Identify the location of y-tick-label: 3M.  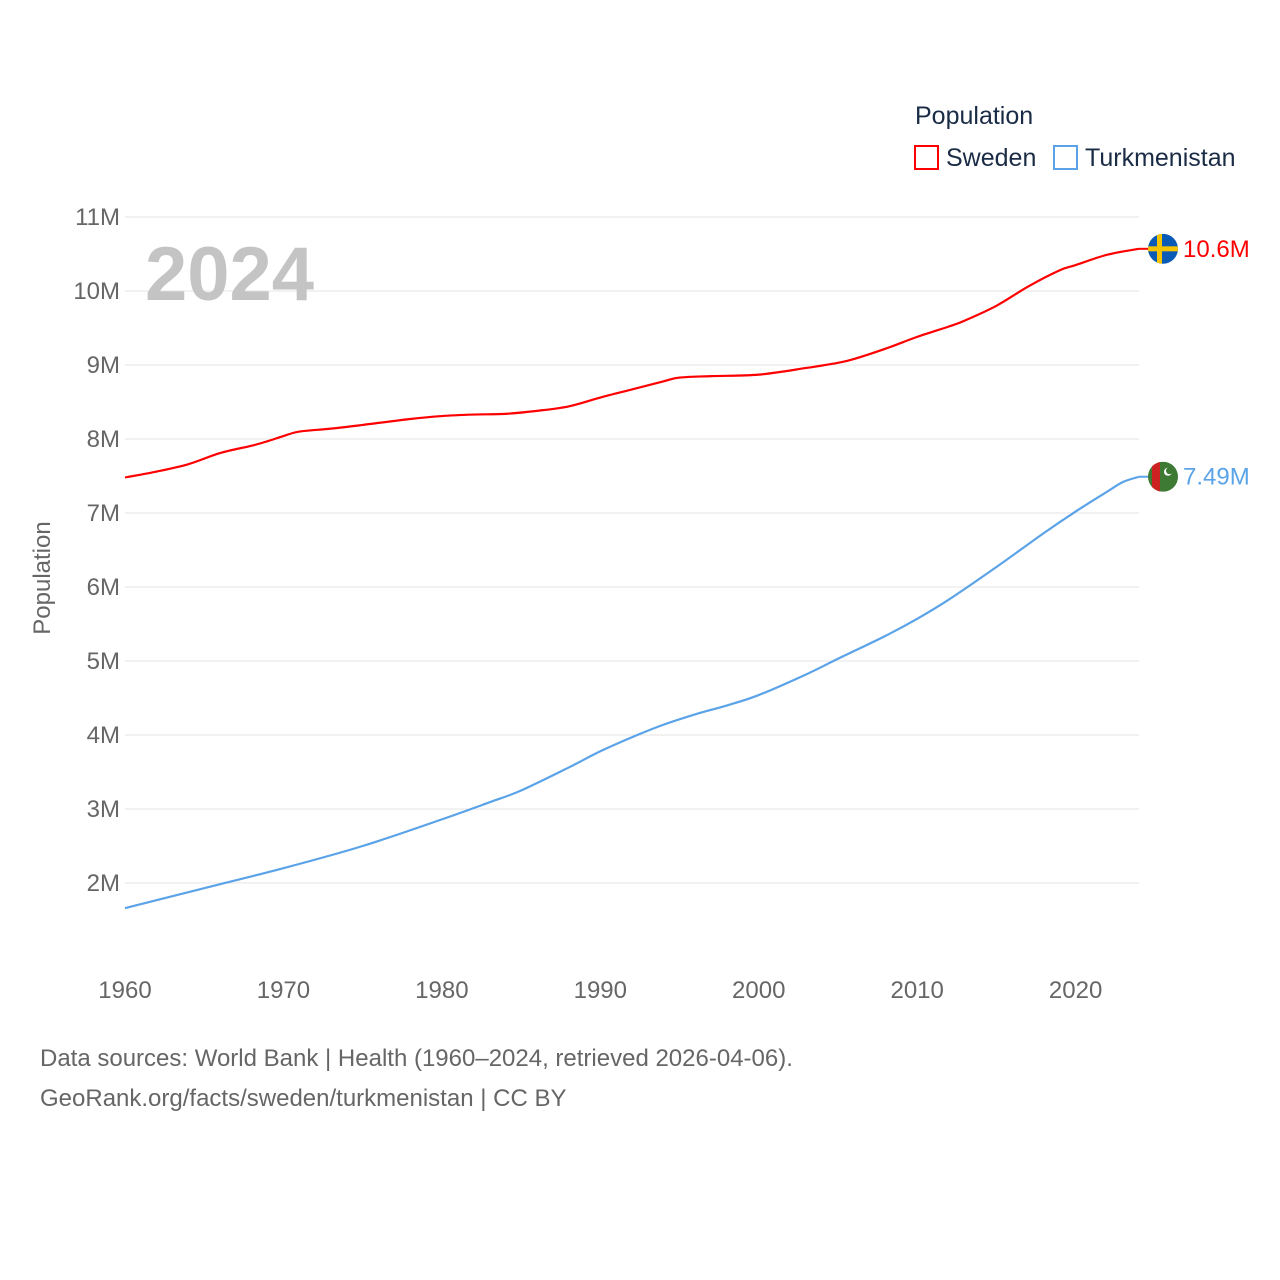
(103, 809).